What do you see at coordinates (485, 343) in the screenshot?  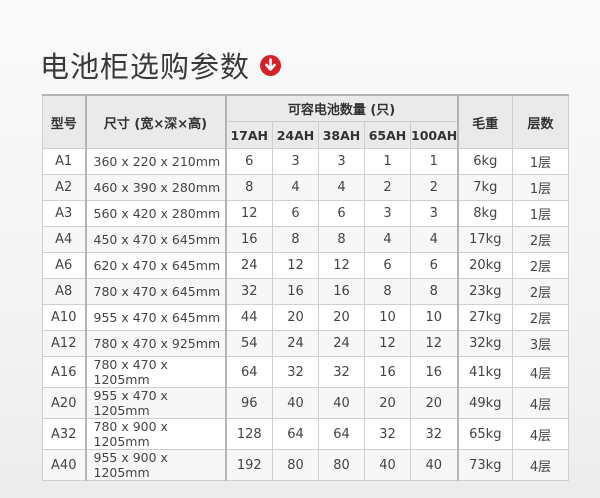 I see `cell-weight: 32kg` at bounding box center [485, 343].